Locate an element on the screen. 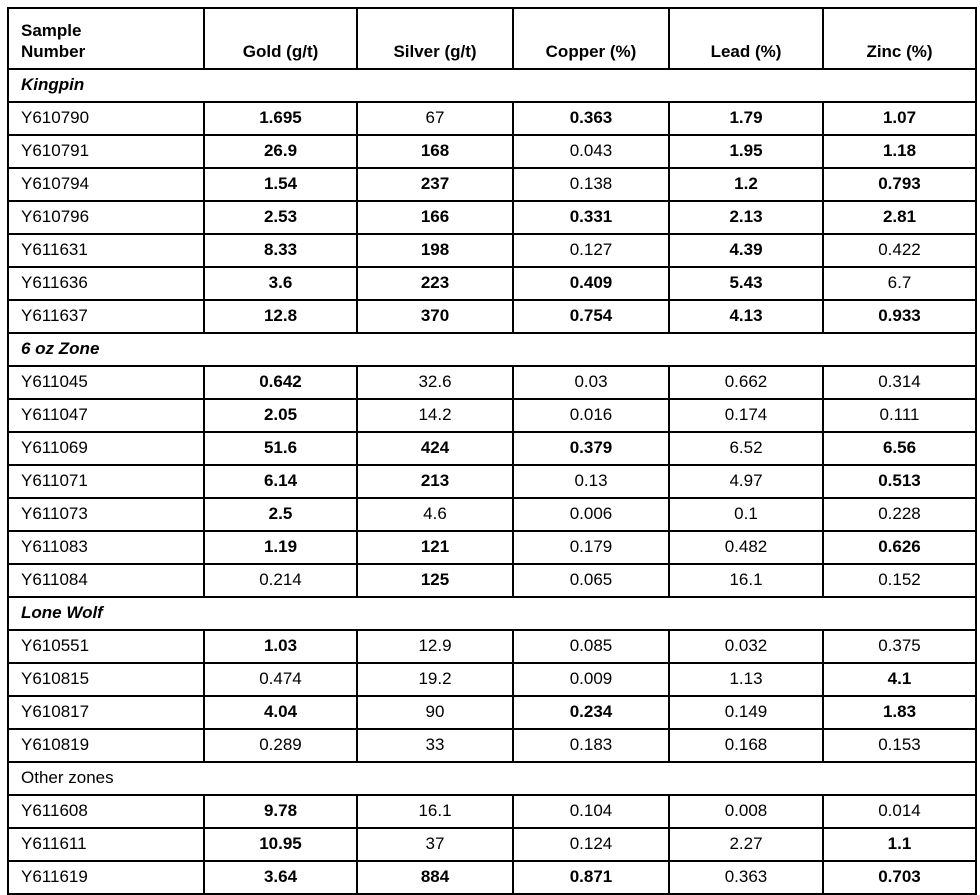 The image size is (980, 895). value-cell: 0.149 is located at coordinates (746, 712).